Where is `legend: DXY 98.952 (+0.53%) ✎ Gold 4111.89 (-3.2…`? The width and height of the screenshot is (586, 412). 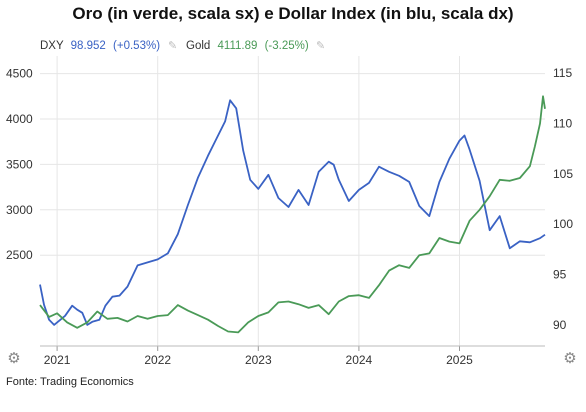 legend: DXY 98.952 (+0.53%) ✎ Gold 4111.89 (-3.2… is located at coordinates (182, 46).